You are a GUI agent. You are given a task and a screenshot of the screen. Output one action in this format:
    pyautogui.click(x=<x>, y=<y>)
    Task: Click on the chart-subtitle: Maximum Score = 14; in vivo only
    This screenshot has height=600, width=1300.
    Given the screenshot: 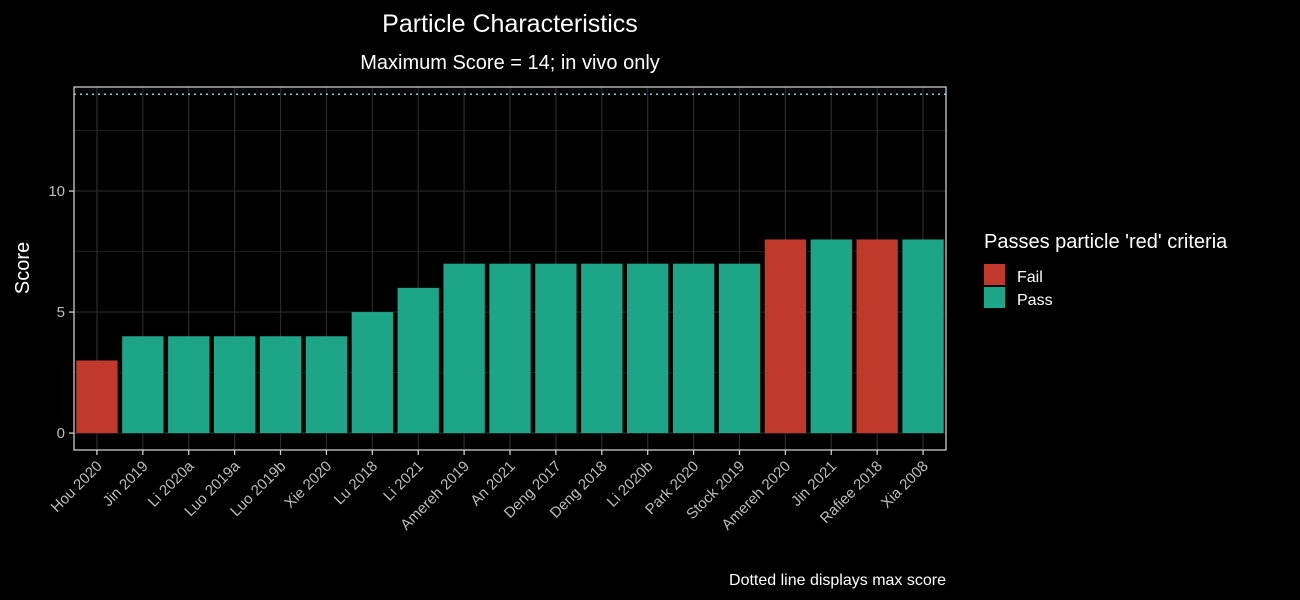 What is the action you would take?
    pyautogui.click(x=510, y=63)
    